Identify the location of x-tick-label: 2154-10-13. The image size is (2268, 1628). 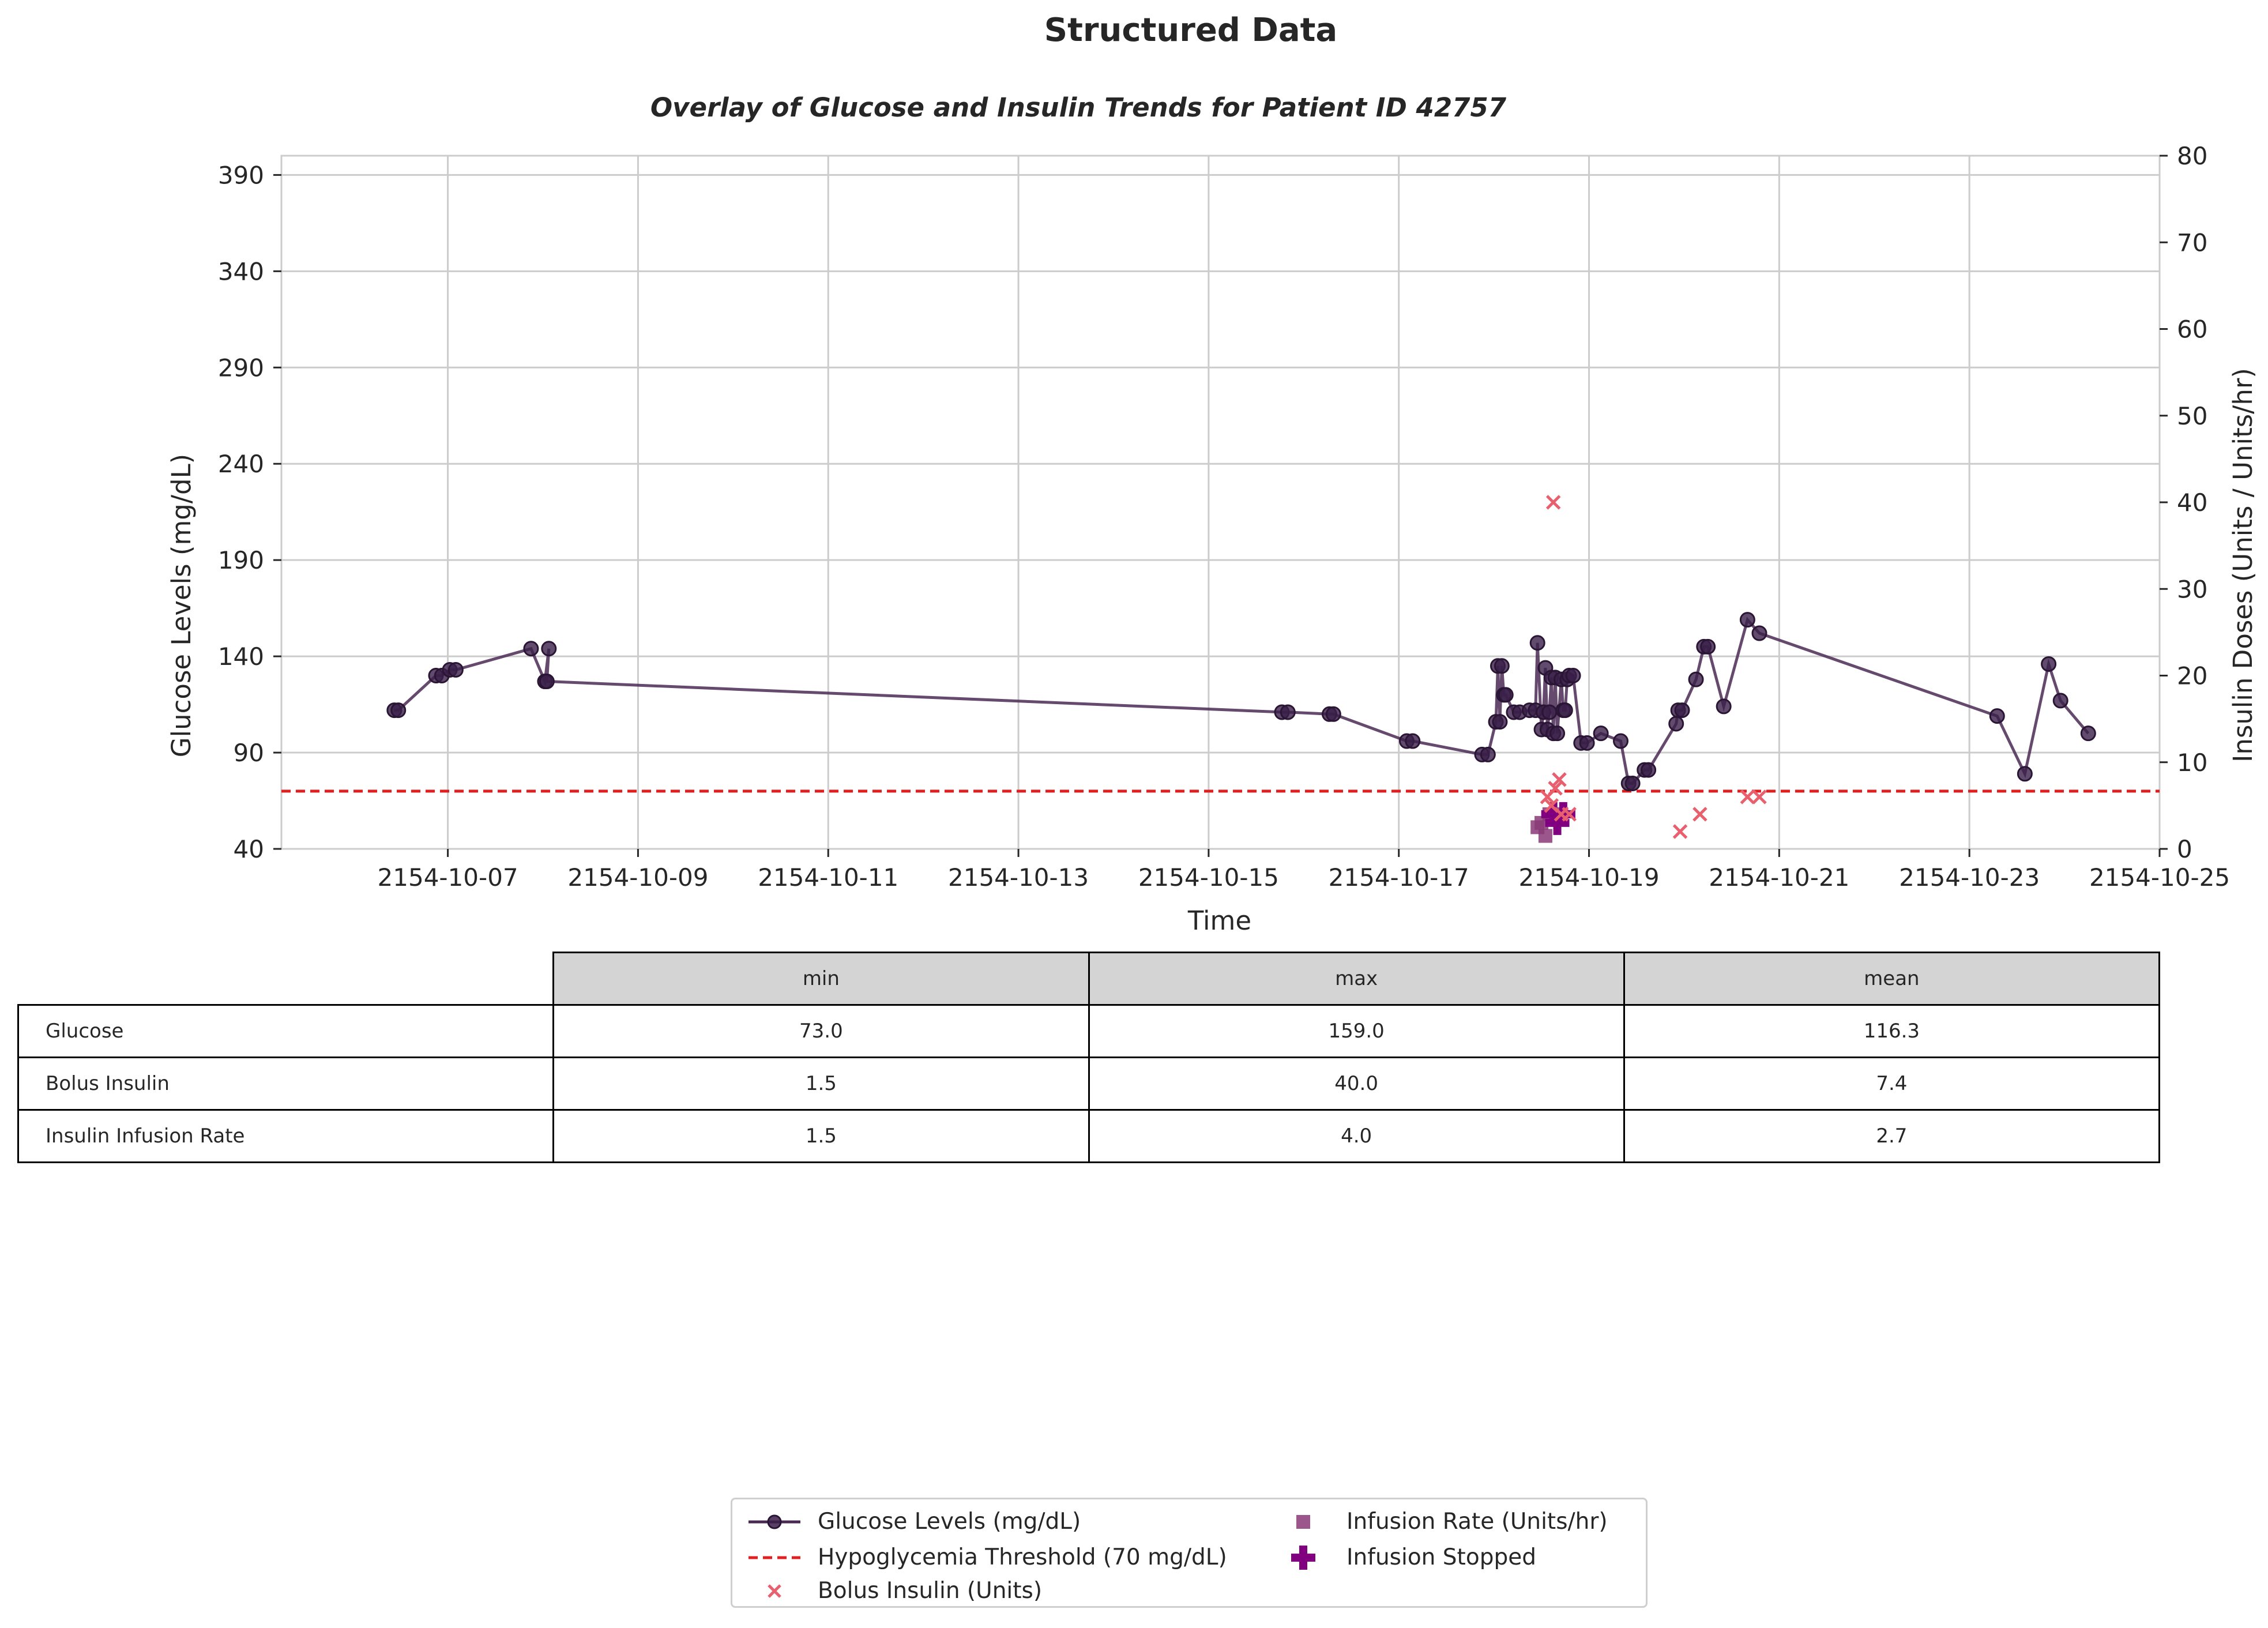
(1019, 877).